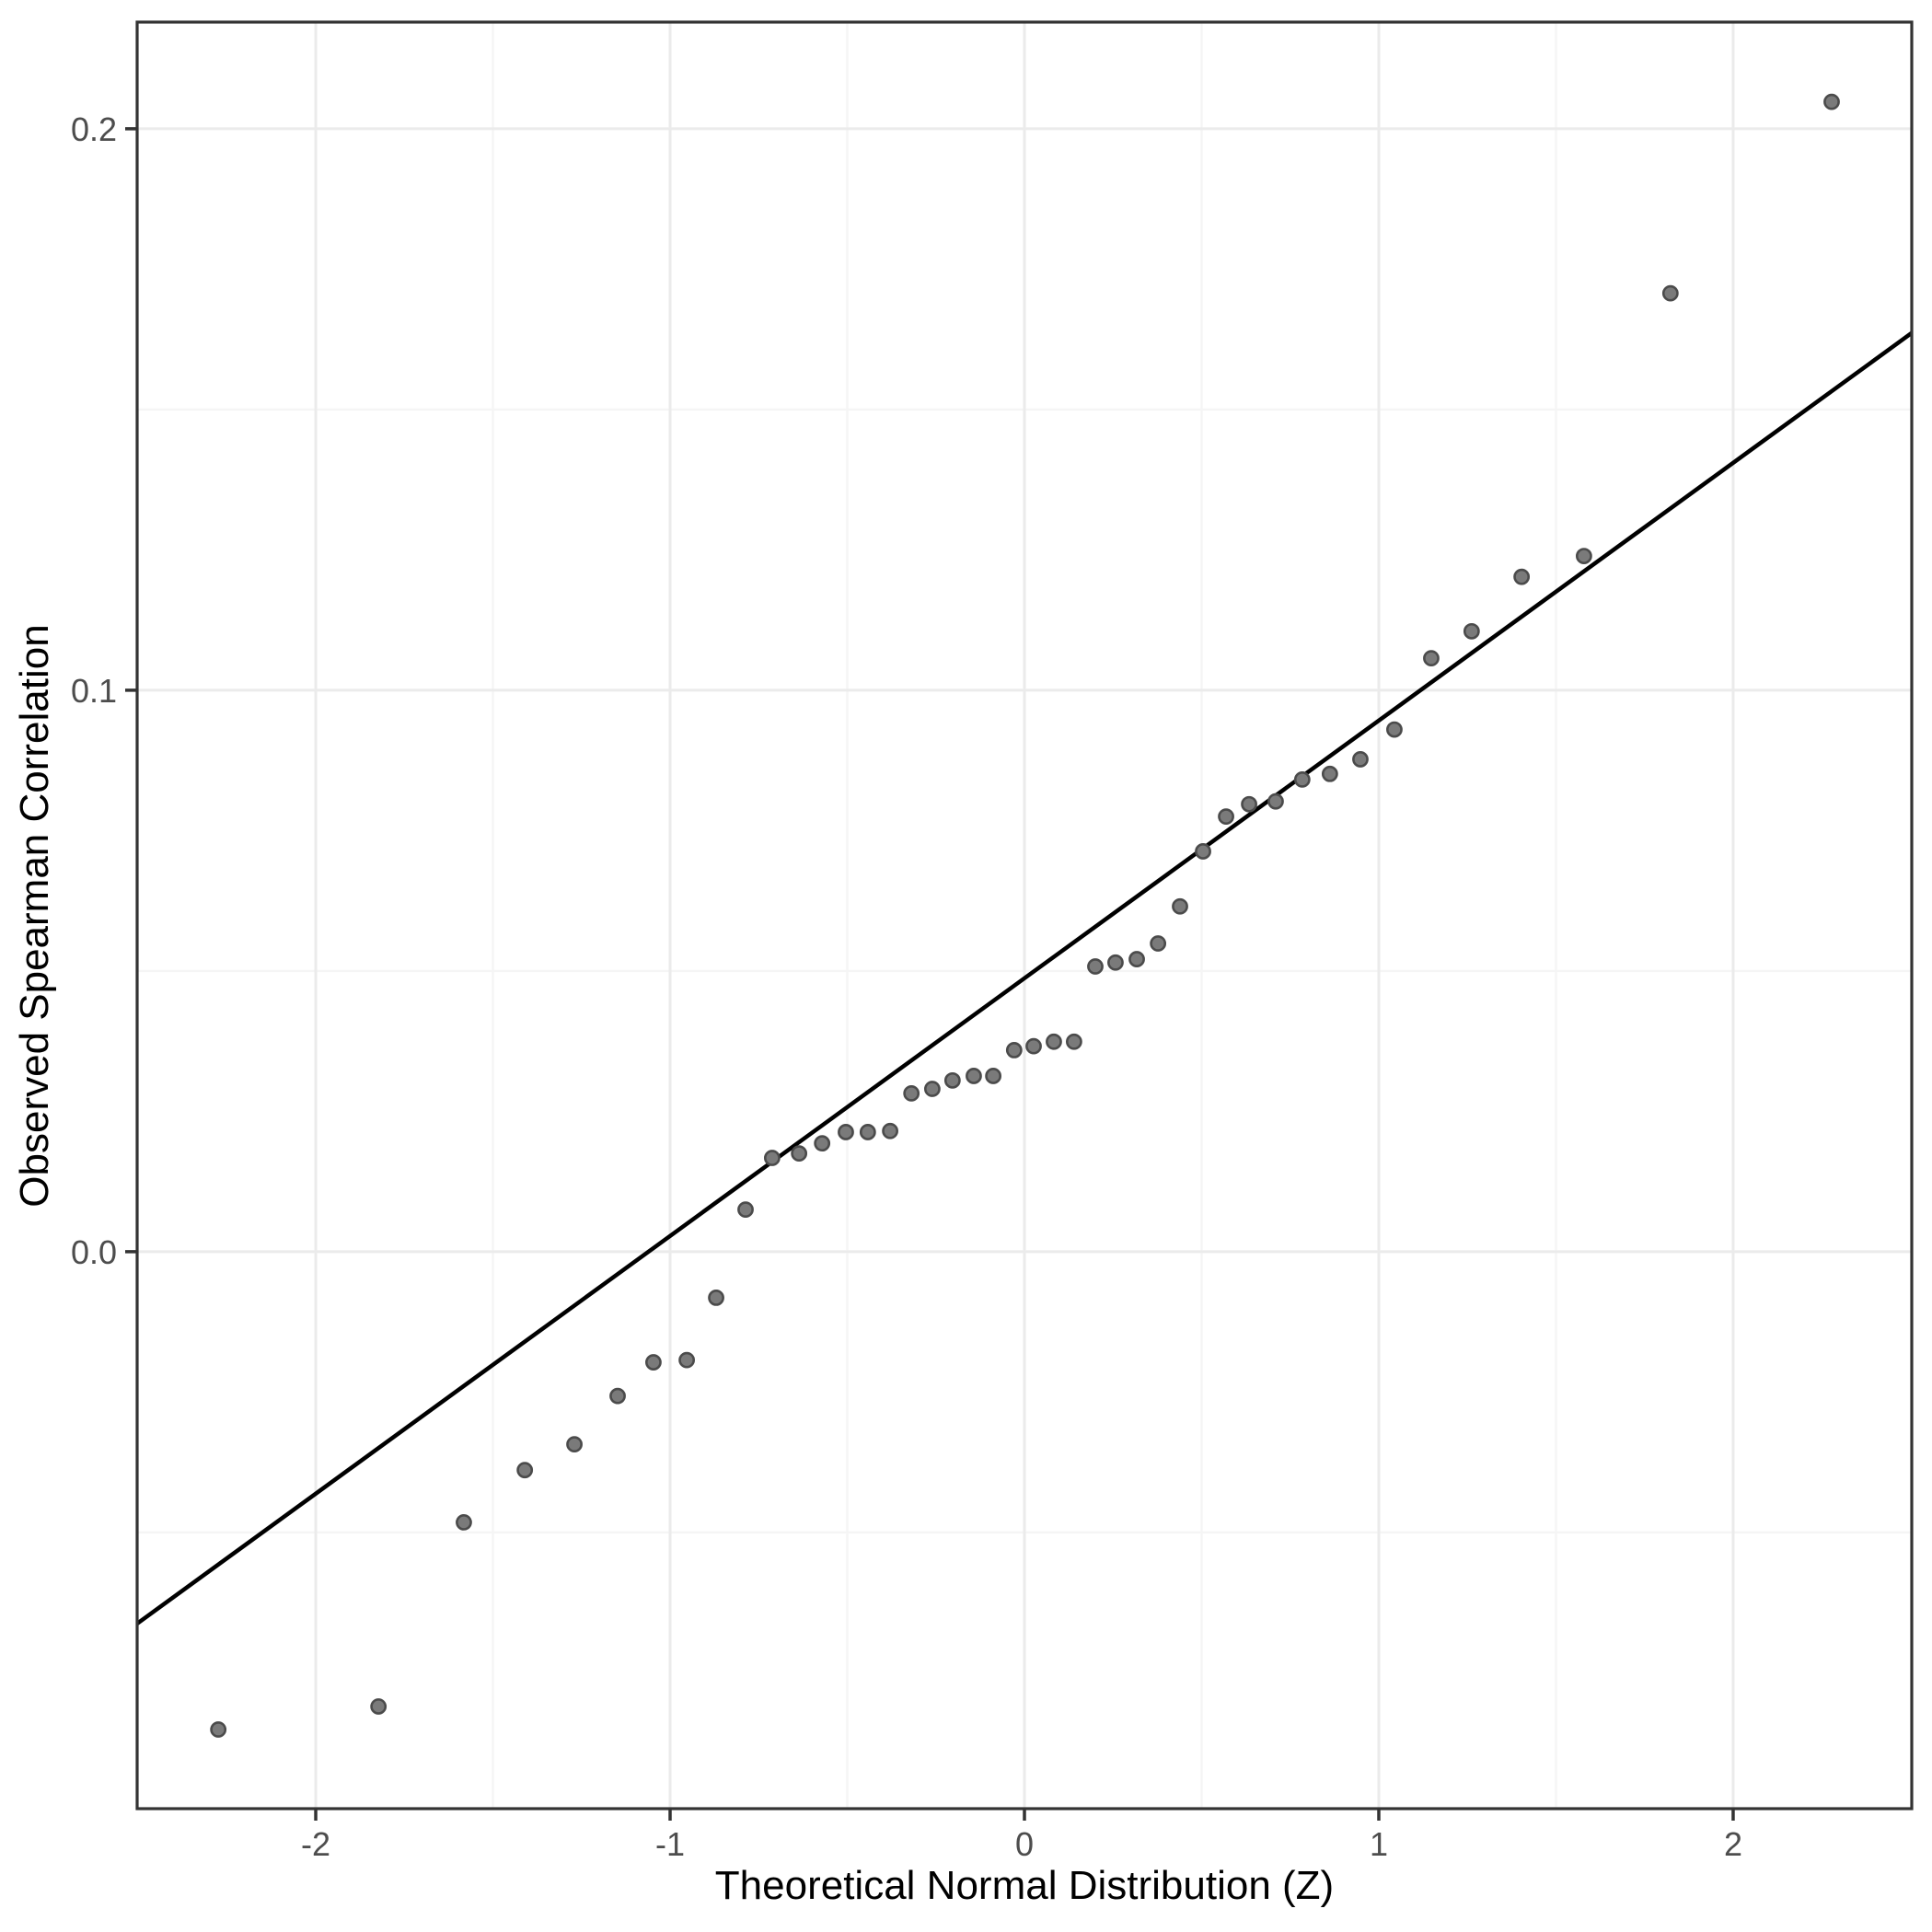 This screenshot has width=1932, height=1932. Describe the element at coordinates (1024, 1885) in the screenshot. I see `x-axis-title: Theoretical Normal Distribution (Z)` at that location.